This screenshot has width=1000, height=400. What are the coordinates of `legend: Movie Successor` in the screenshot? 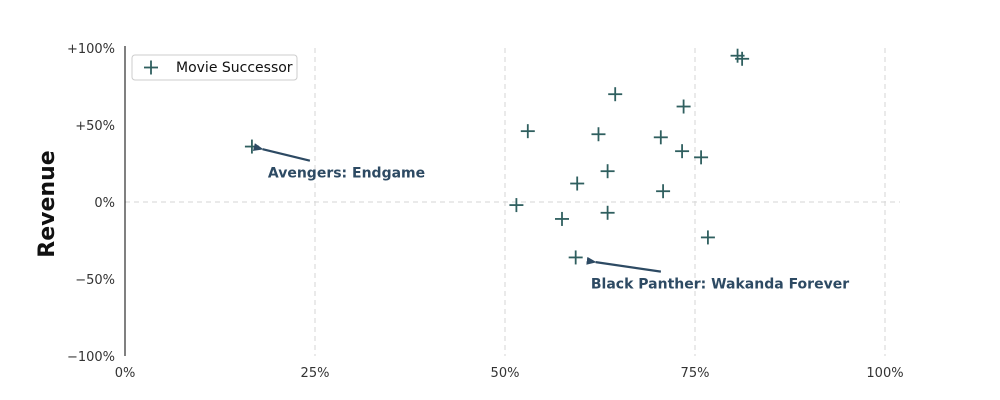 It's located at (214, 67).